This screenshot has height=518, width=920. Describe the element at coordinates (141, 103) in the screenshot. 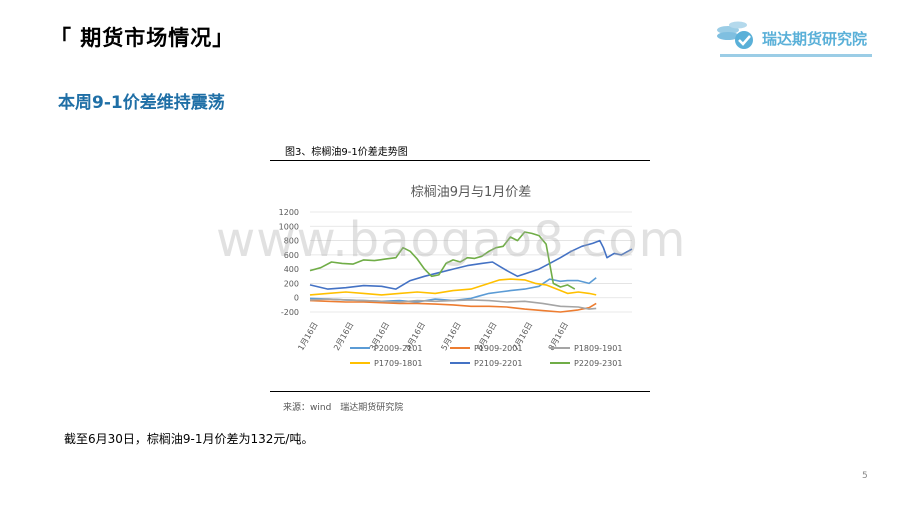

I see `section-title: 本周9-1价差维持震荡` at that location.